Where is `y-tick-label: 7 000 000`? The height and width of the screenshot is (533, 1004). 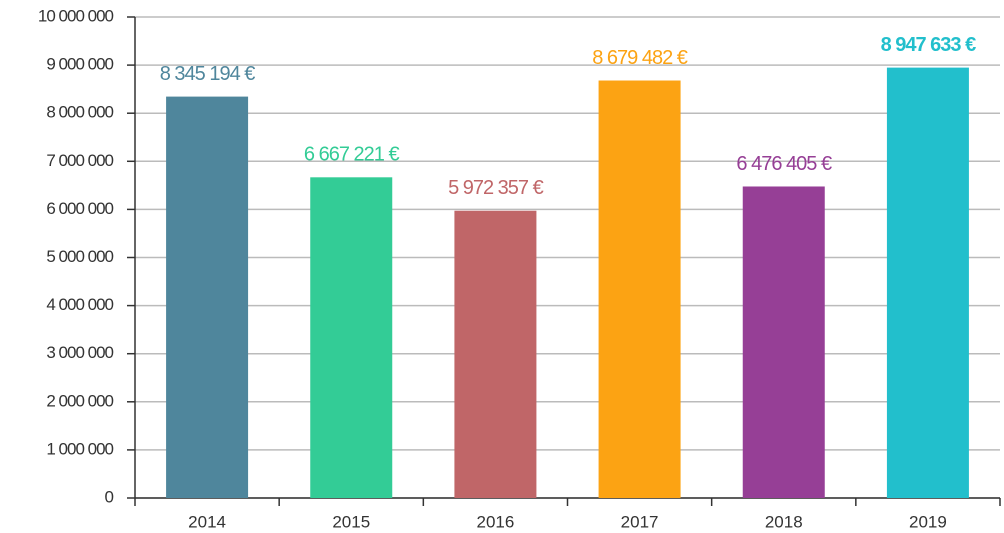 y-tick-label: 7 000 000 is located at coordinates (79, 160).